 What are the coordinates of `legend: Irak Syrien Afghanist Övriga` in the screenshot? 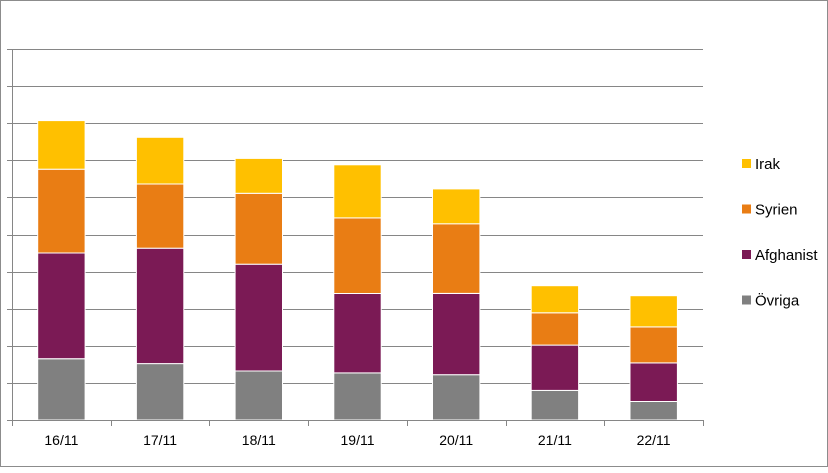 It's located at (780, 233).